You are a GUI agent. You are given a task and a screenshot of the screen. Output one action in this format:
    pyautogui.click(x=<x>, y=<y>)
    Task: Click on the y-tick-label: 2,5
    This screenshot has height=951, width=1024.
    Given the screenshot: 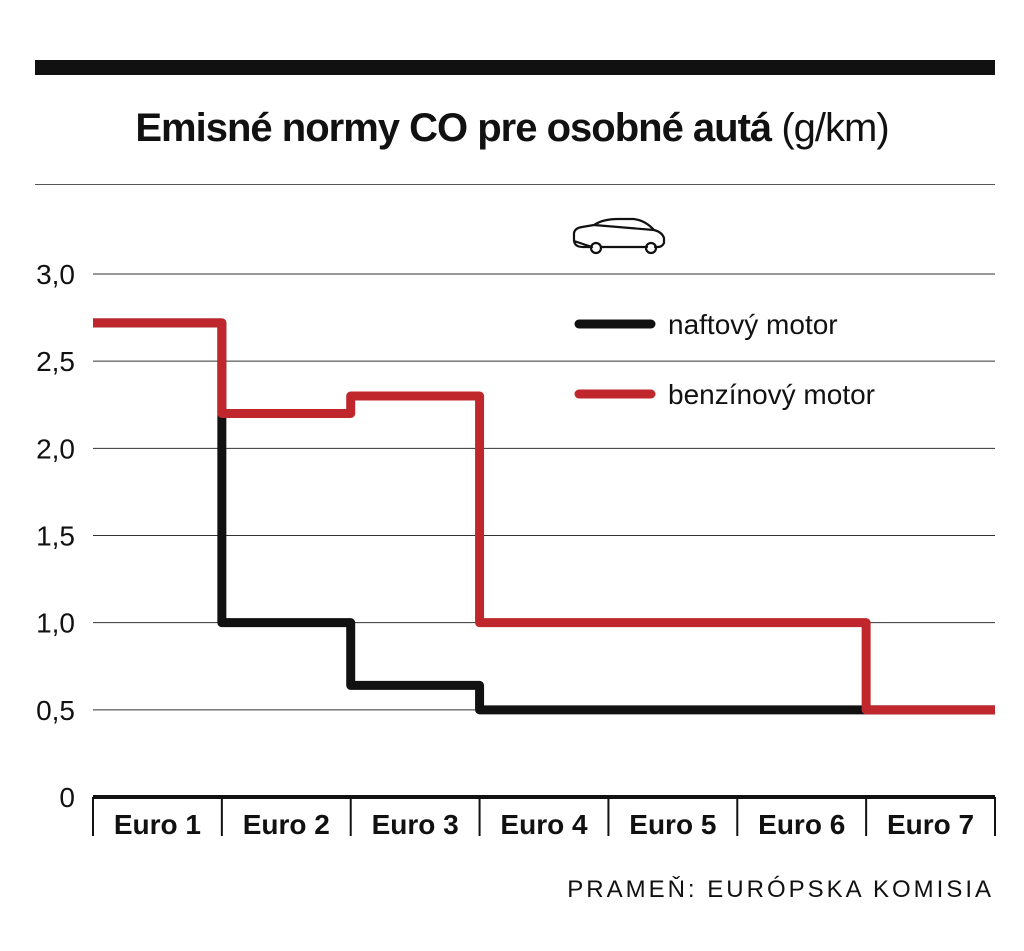 What is the action you would take?
    pyautogui.click(x=55, y=361)
    